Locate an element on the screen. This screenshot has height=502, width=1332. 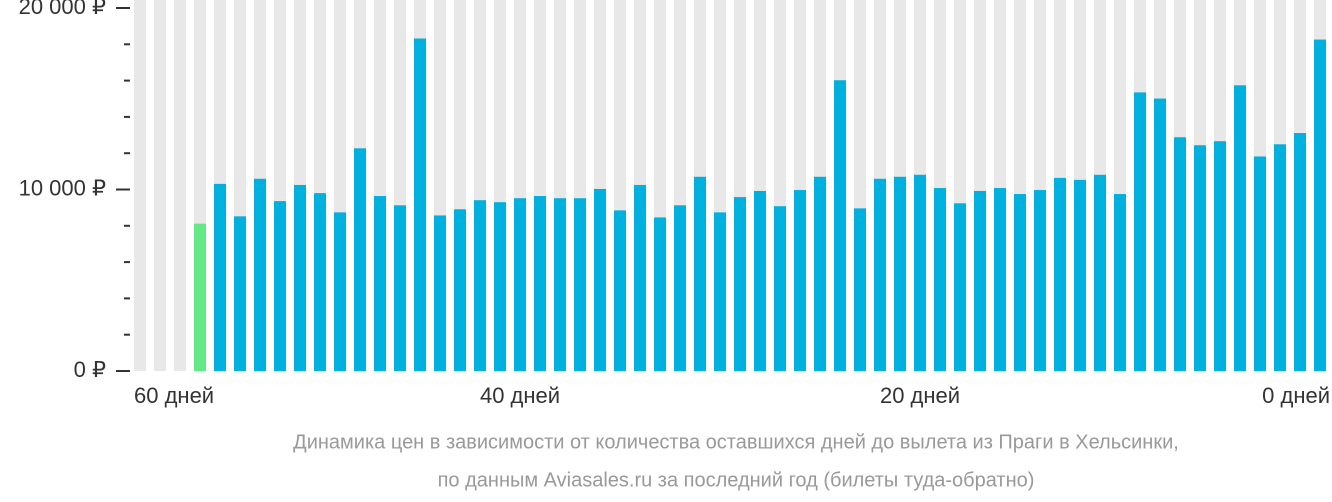
y-tick-label: 20 000 ₽ is located at coordinates (62, 9).